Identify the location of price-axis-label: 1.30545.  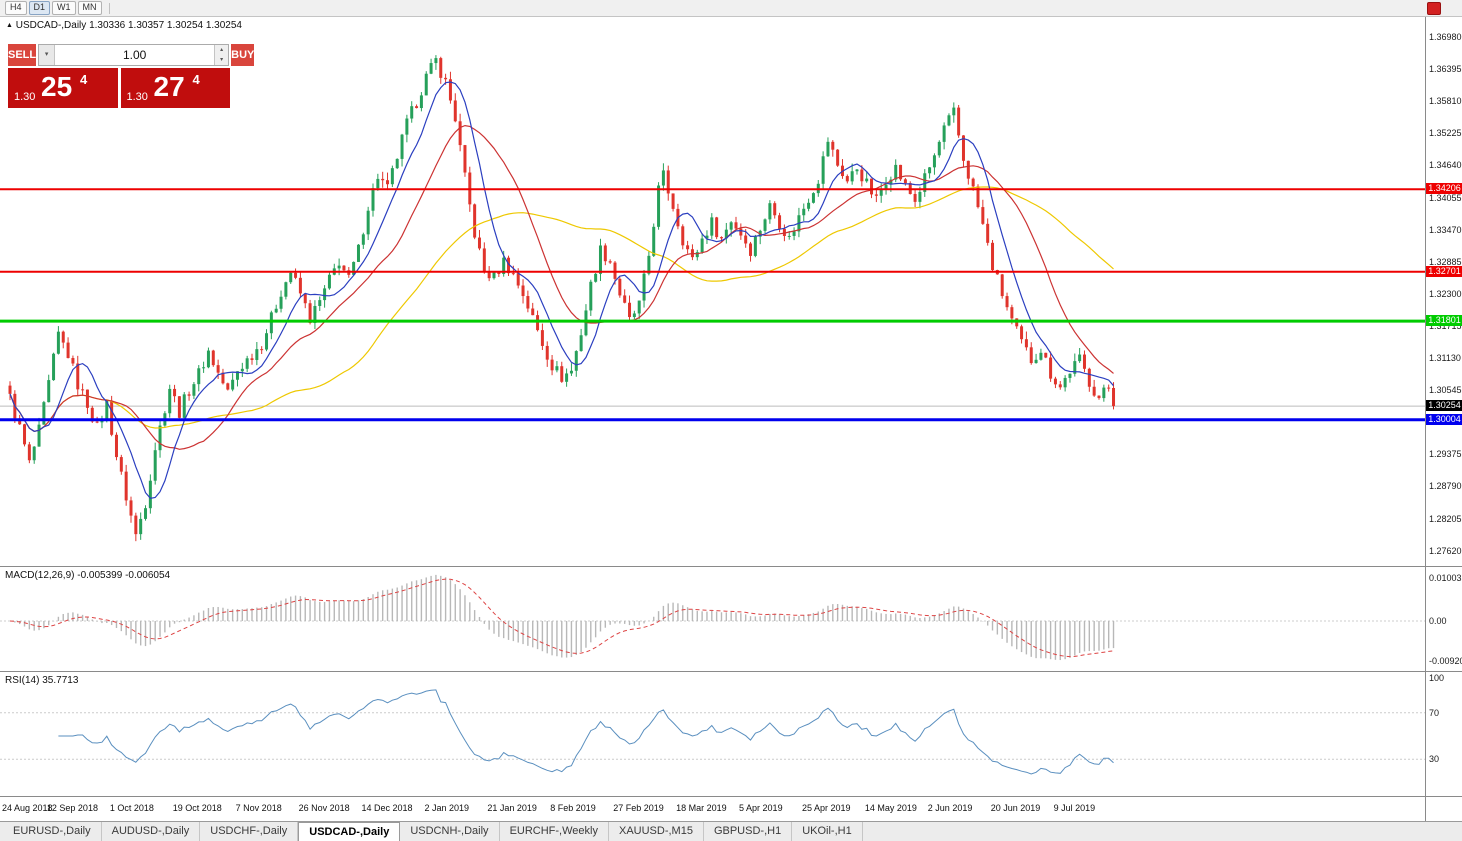
(1445, 390).